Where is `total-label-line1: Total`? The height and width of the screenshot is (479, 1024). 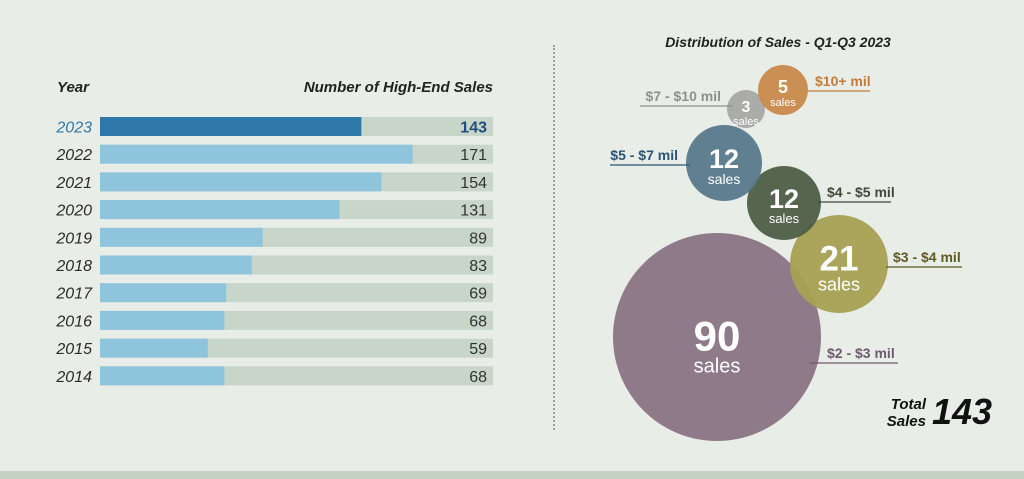
total-label-line1: Total is located at coordinates (909, 404).